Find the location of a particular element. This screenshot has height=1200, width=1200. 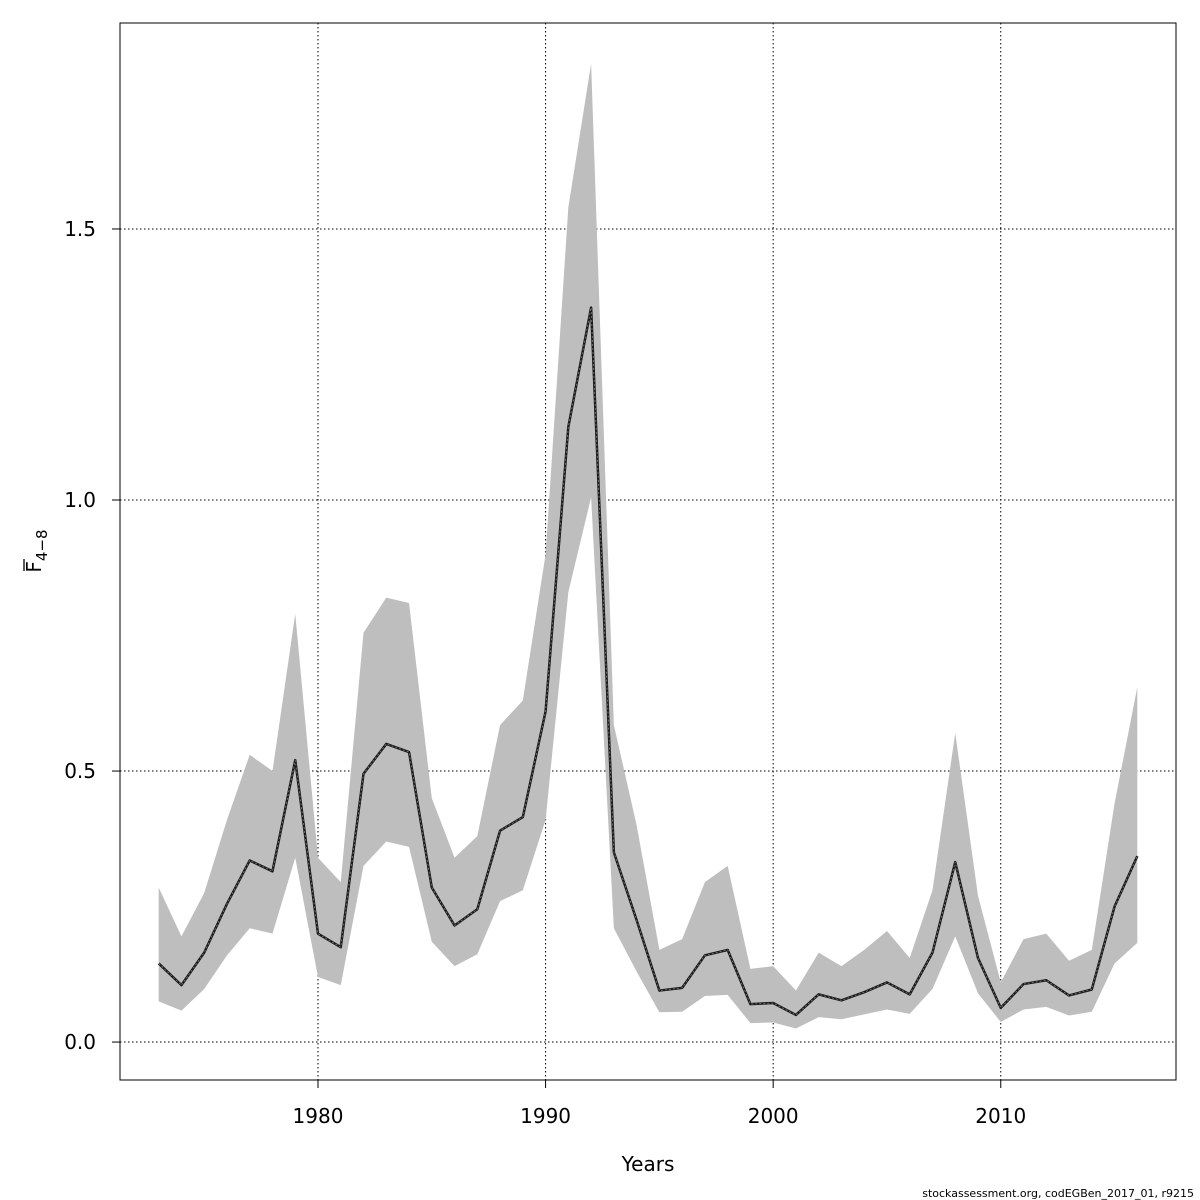

x-axis: 1980 1990 2000 2010 is located at coordinates (659, 1104).